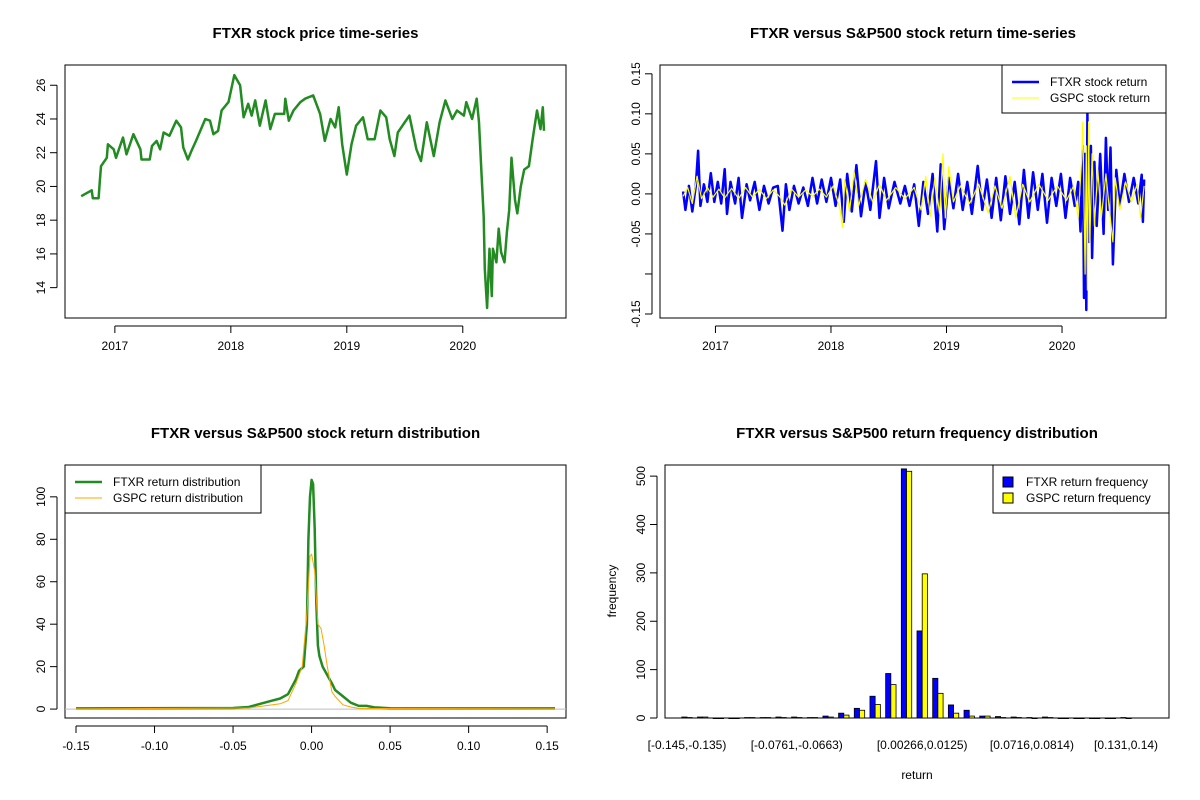  I want to click on legend-label: FTXR return distribution, so click(176, 482).